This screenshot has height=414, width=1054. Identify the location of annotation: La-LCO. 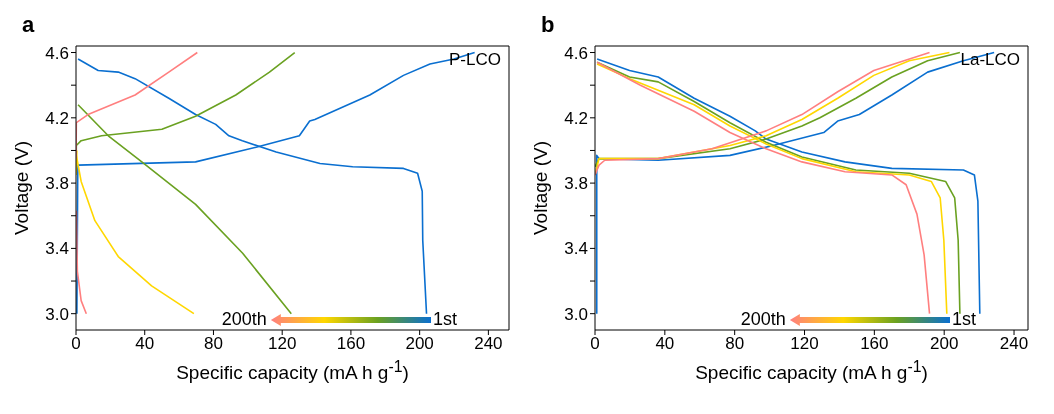
(990, 60).